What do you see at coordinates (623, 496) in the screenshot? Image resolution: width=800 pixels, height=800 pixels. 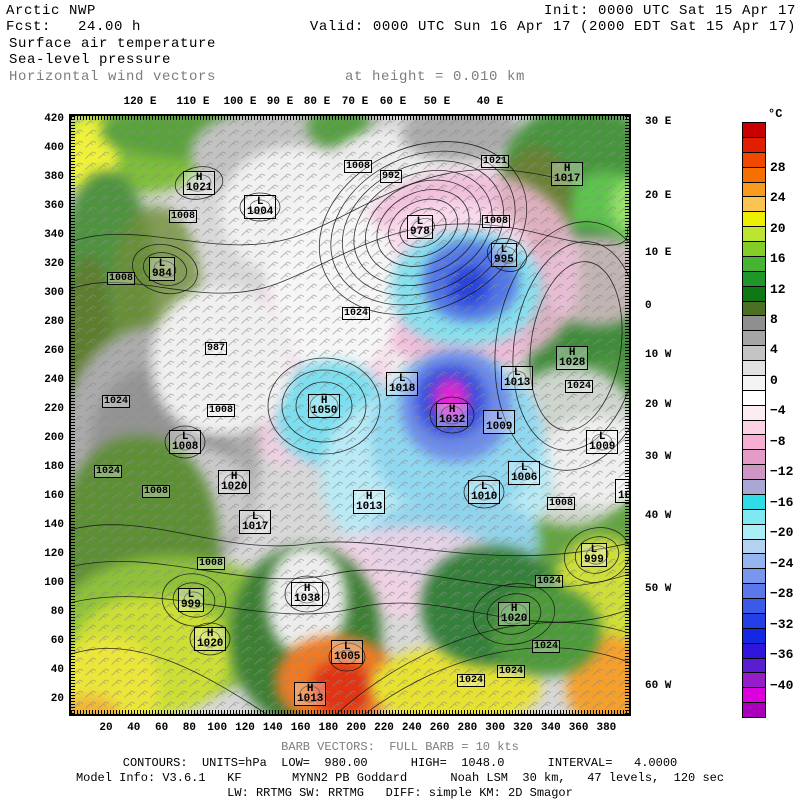 I see `pressure-center-value: 1016` at bounding box center [623, 496].